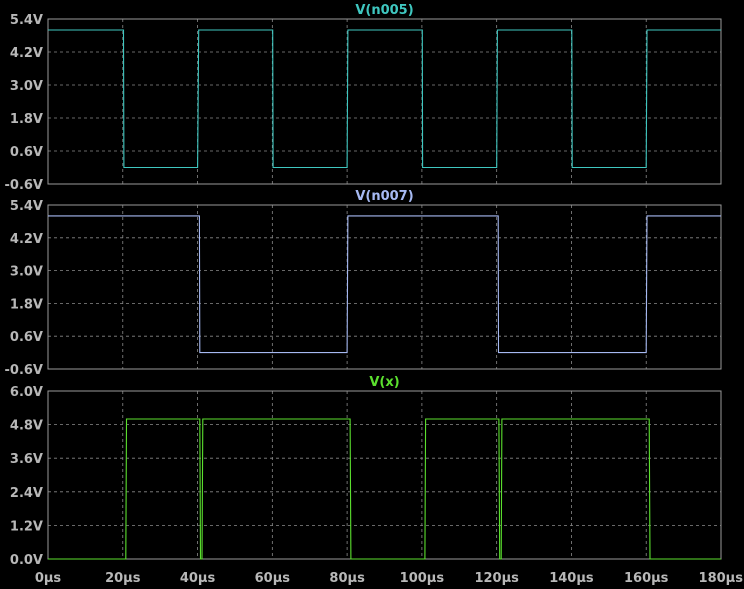  Describe the element at coordinates (273, 578) in the screenshot. I see `x-tick-label: 60µs` at that location.